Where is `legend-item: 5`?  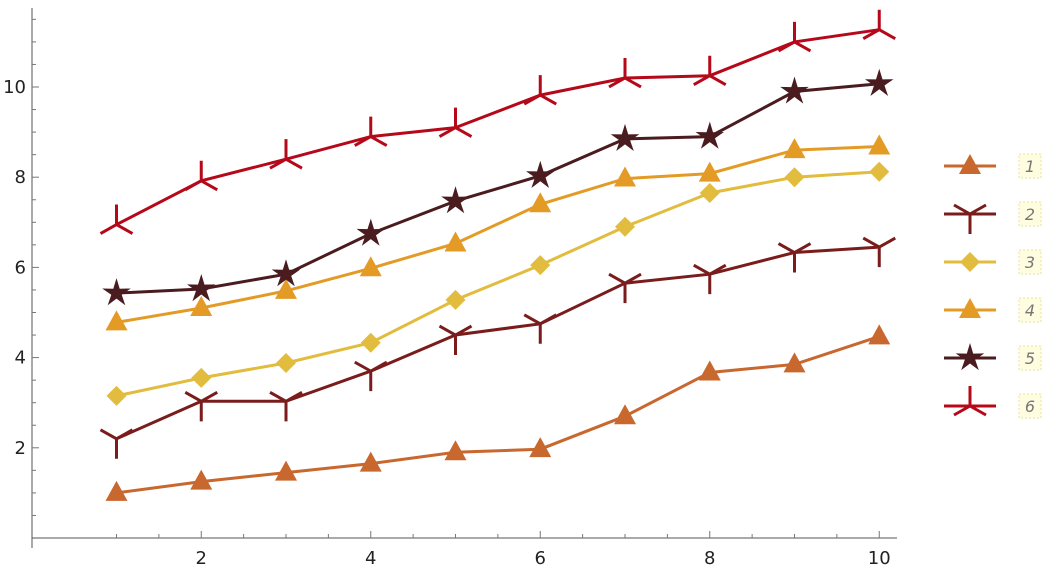
legend-item: 5 is located at coordinates (993, 357).